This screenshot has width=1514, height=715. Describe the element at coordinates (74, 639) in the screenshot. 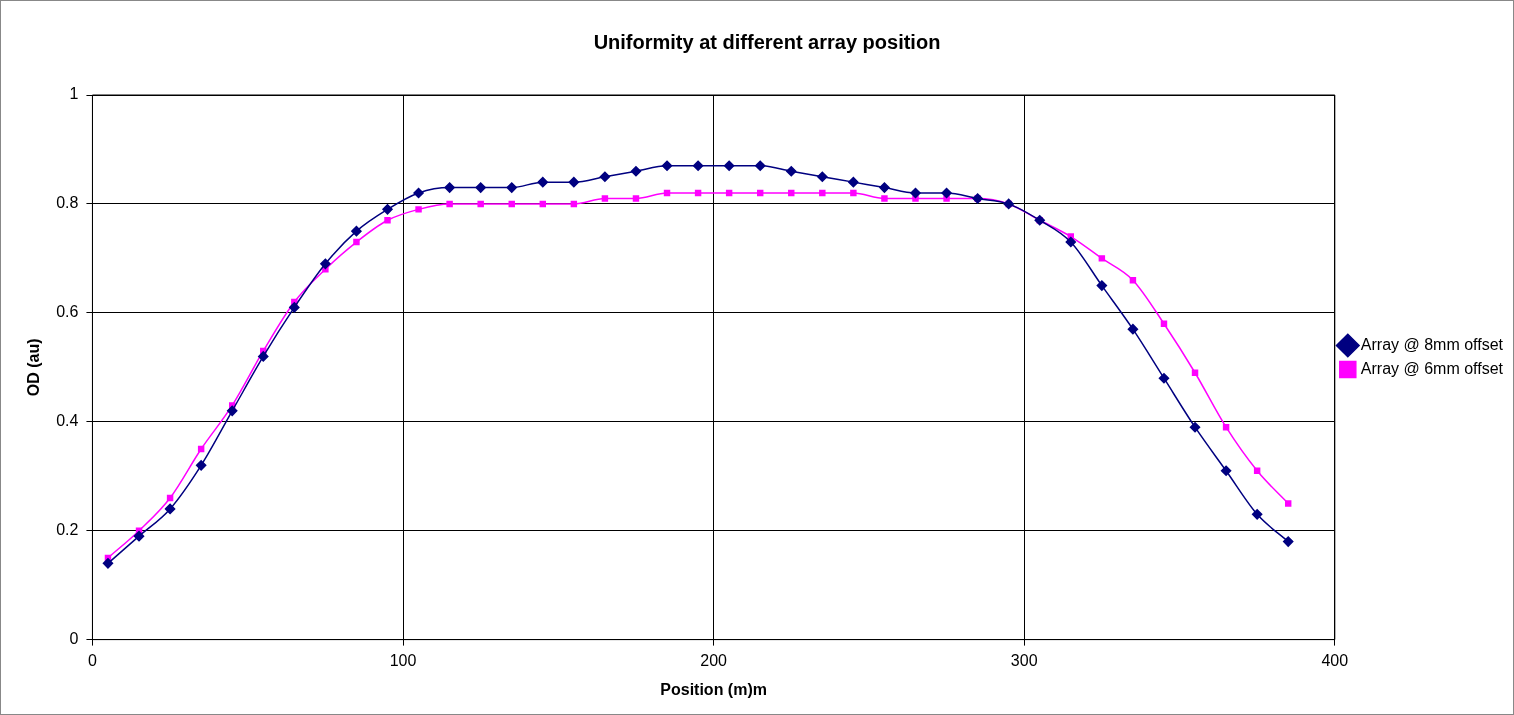

I see `y-tick-label: 0` at that location.